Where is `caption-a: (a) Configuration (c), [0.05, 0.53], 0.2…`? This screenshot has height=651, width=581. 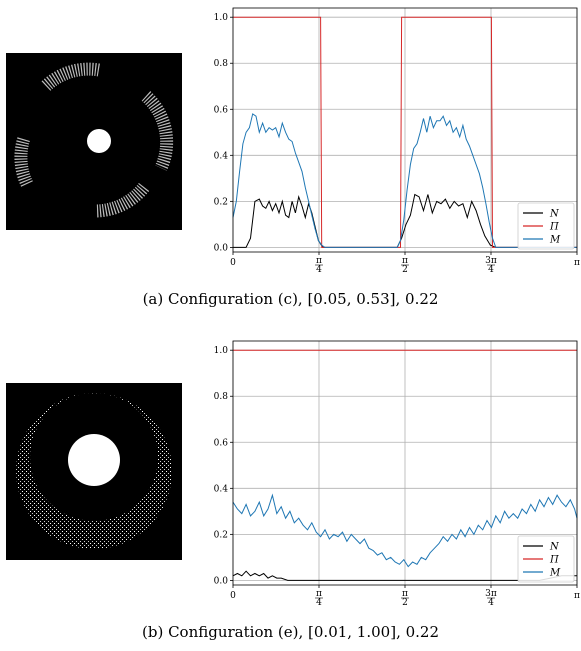 caption-a: (a) Configuration (c), [0.05, 0.53], 0.2… is located at coordinates (290, 299).